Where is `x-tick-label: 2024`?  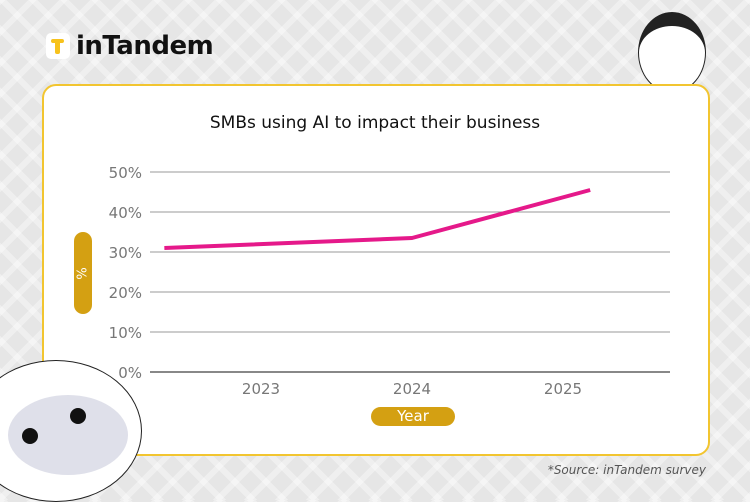
x-tick-label: 2024 is located at coordinates (412, 389).